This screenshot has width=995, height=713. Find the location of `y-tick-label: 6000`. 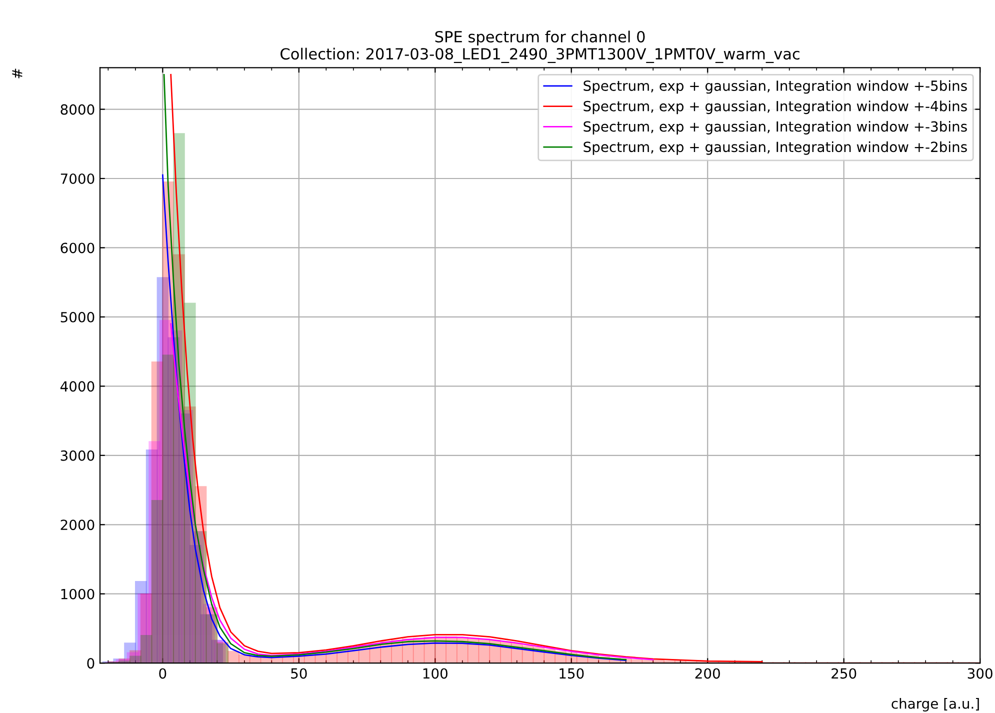

y-tick-label: 6000 is located at coordinates (77, 248).